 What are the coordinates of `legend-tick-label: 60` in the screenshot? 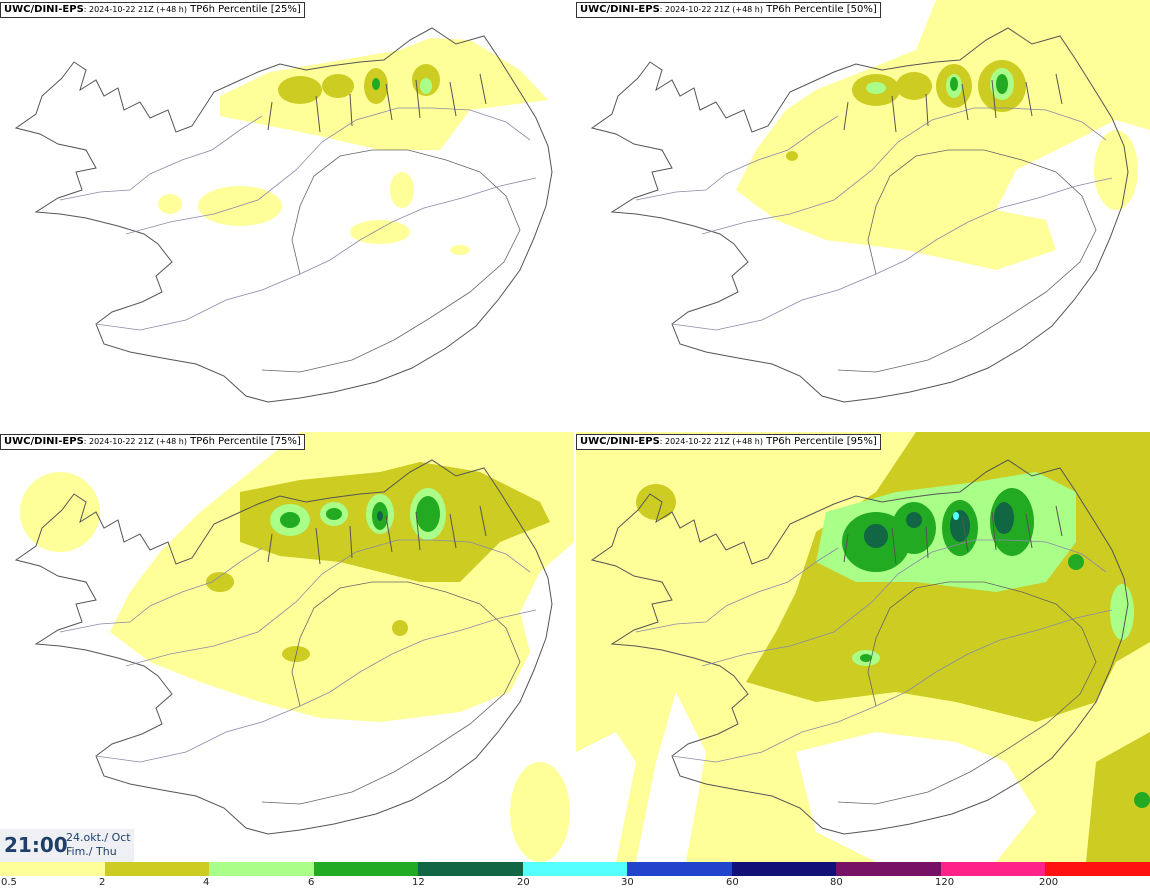 It's located at (732, 882).